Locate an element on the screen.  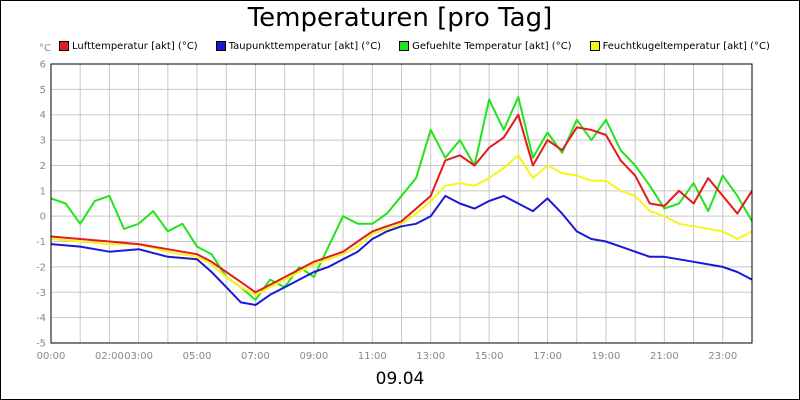
x-tick-label: 02:00 is located at coordinates (109, 356).